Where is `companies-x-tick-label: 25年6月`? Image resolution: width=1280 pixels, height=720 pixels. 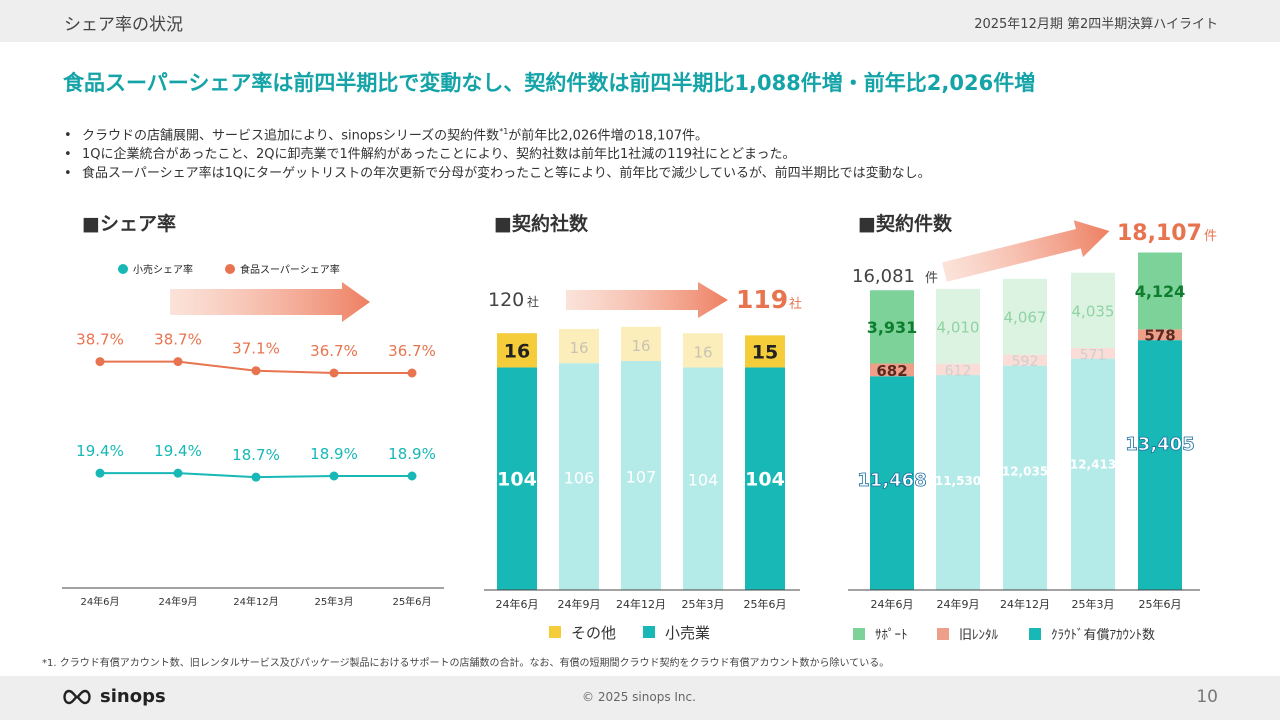 companies-x-tick-label: 25年6月 is located at coordinates (765, 604).